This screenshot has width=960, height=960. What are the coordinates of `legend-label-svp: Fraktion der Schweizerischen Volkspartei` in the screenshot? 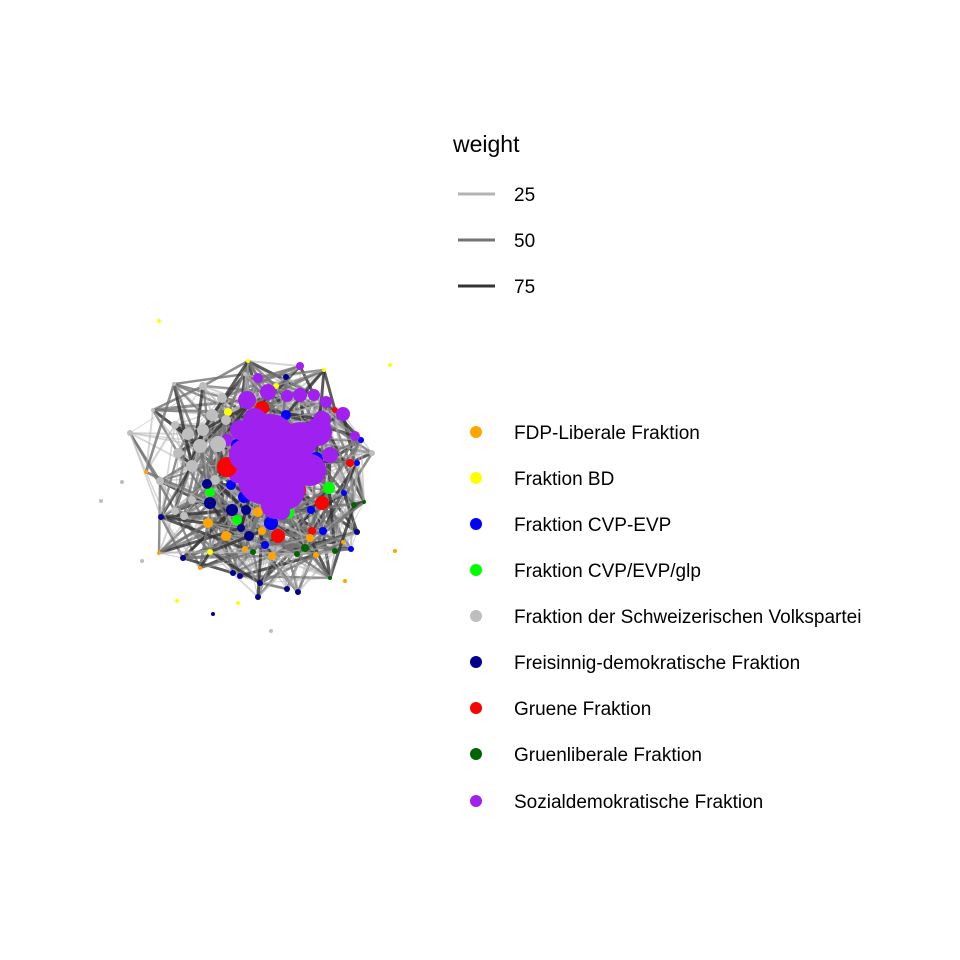 It's located at (687, 617).